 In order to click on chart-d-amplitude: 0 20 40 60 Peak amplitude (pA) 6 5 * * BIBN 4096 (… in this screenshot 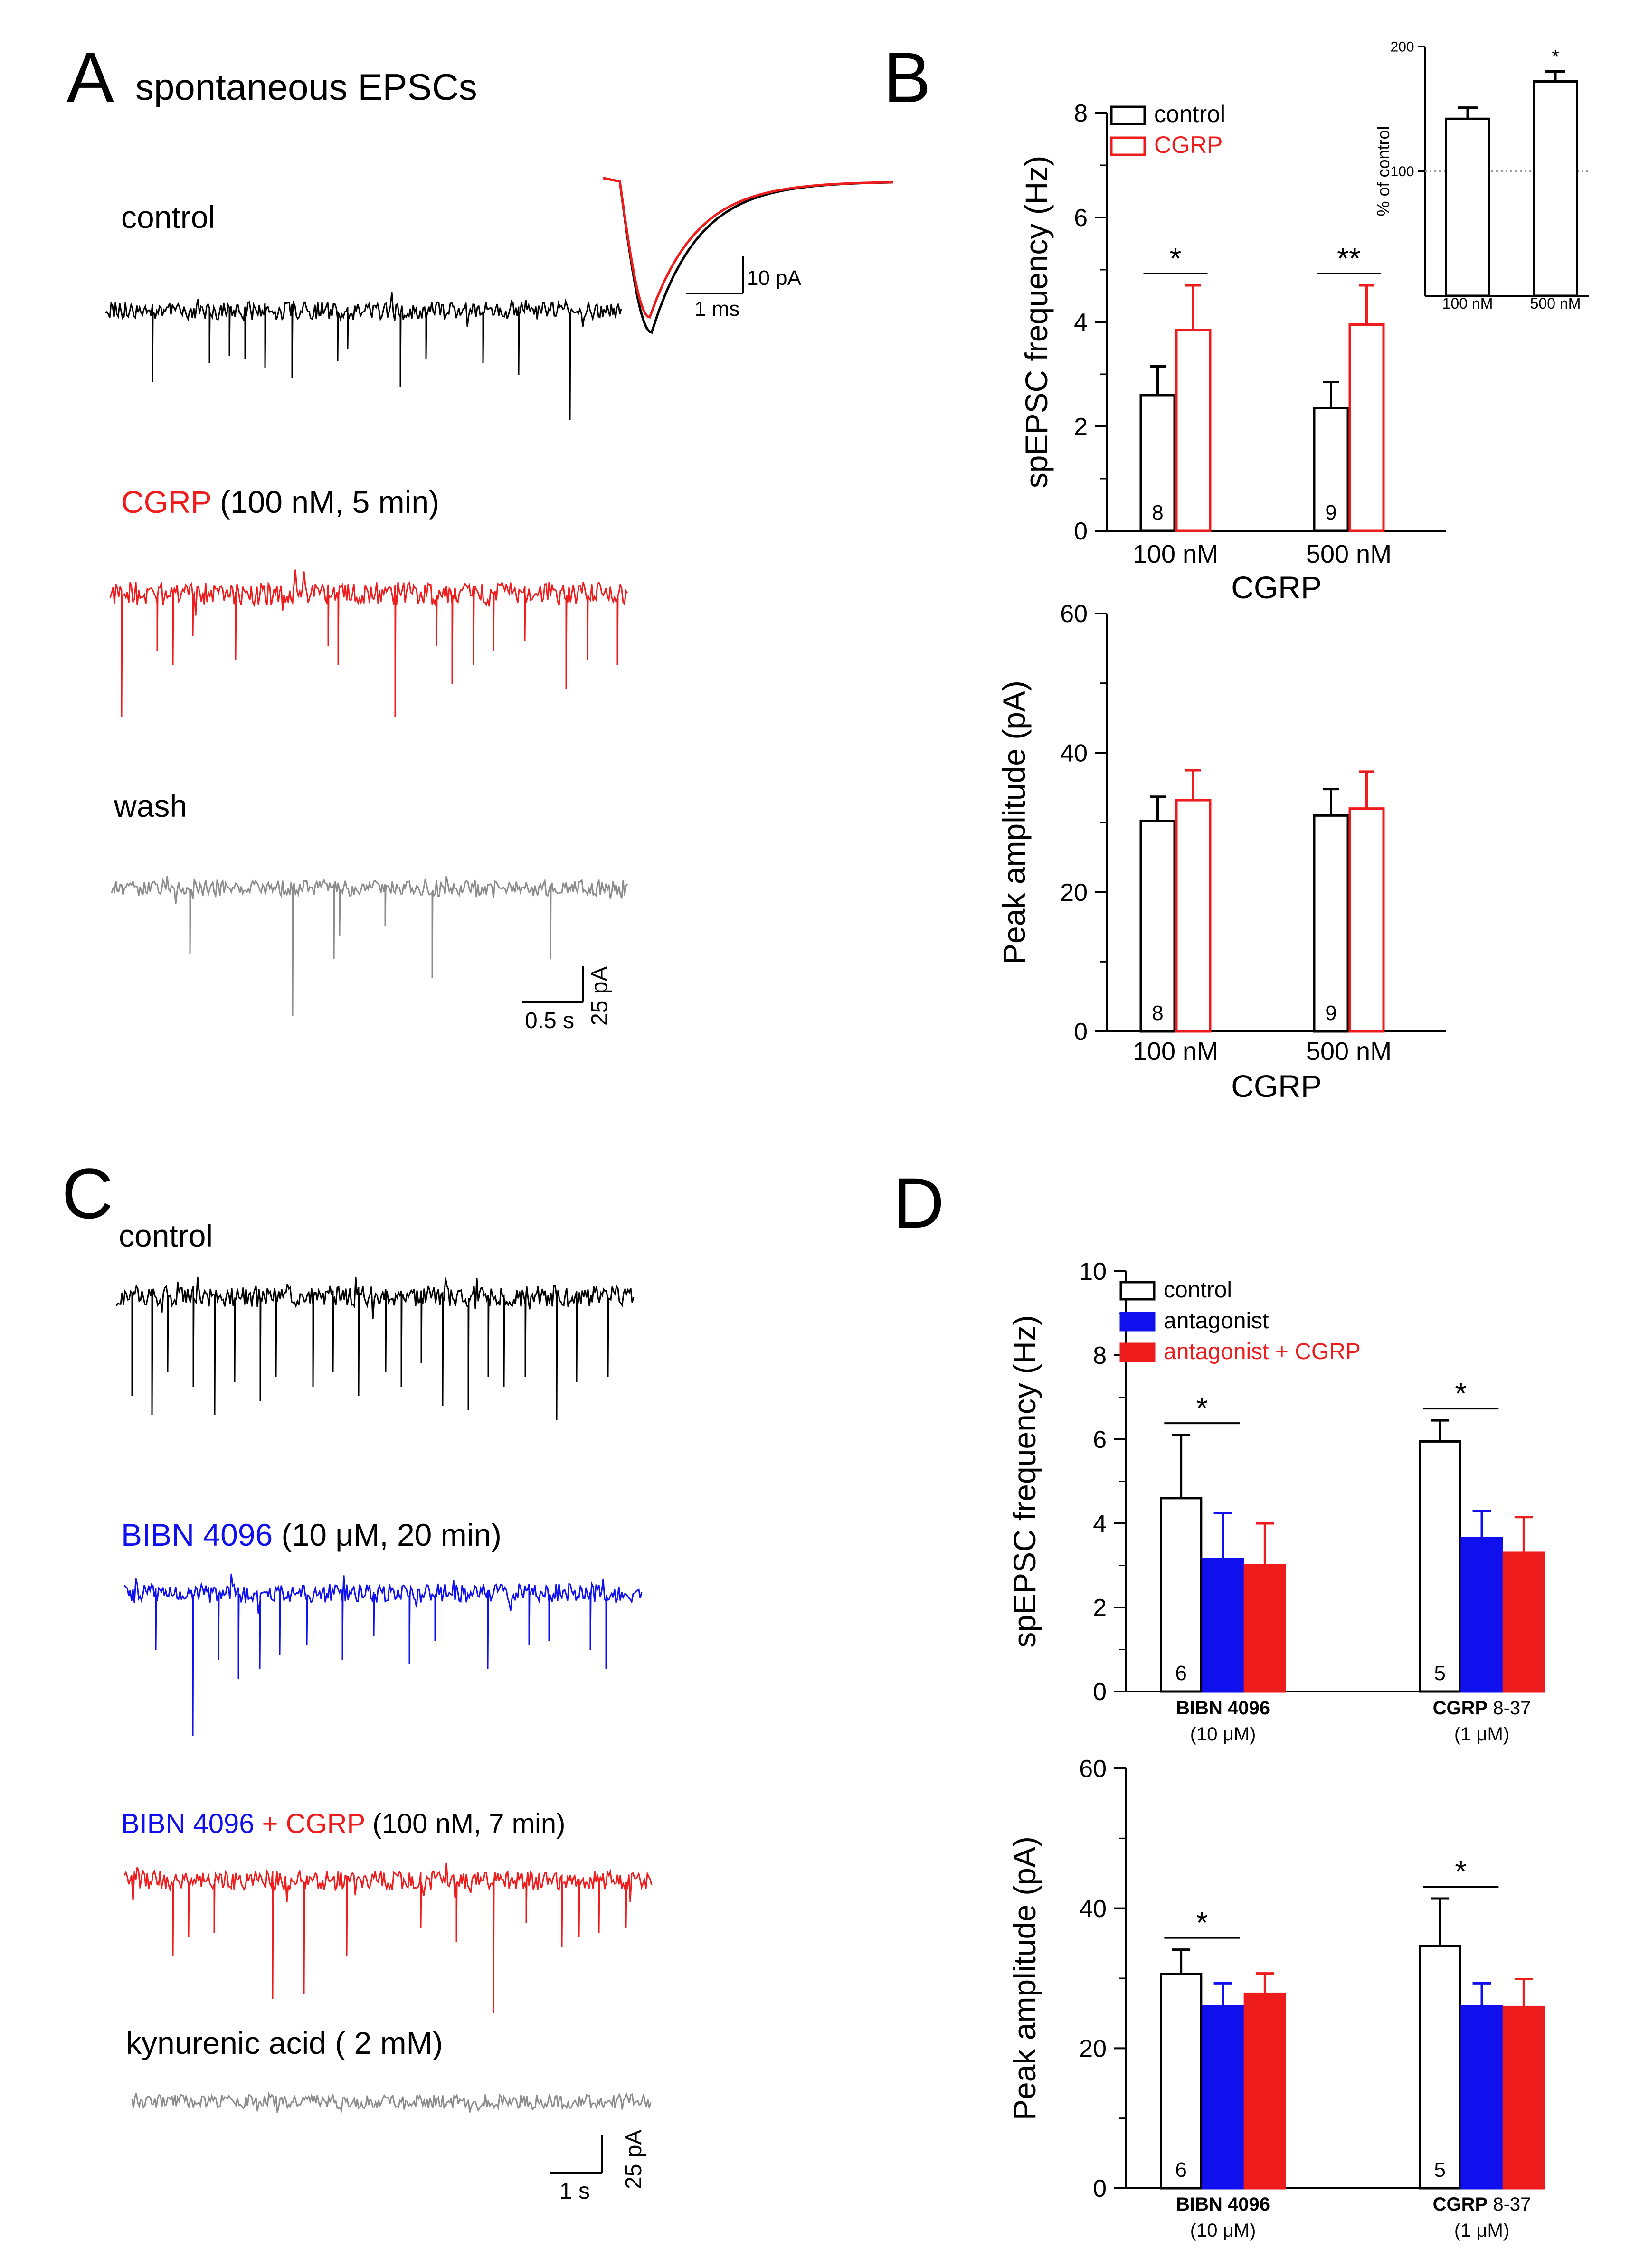, I will do `click(1276, 1998)`.